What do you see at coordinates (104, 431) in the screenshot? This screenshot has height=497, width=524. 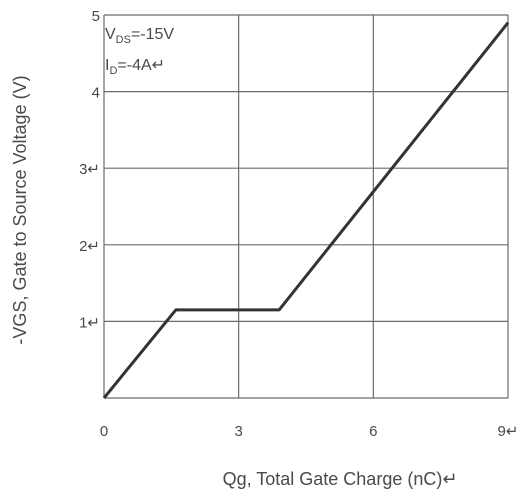 I see `x-tick-label: 0` at bounding box center [104, 431].